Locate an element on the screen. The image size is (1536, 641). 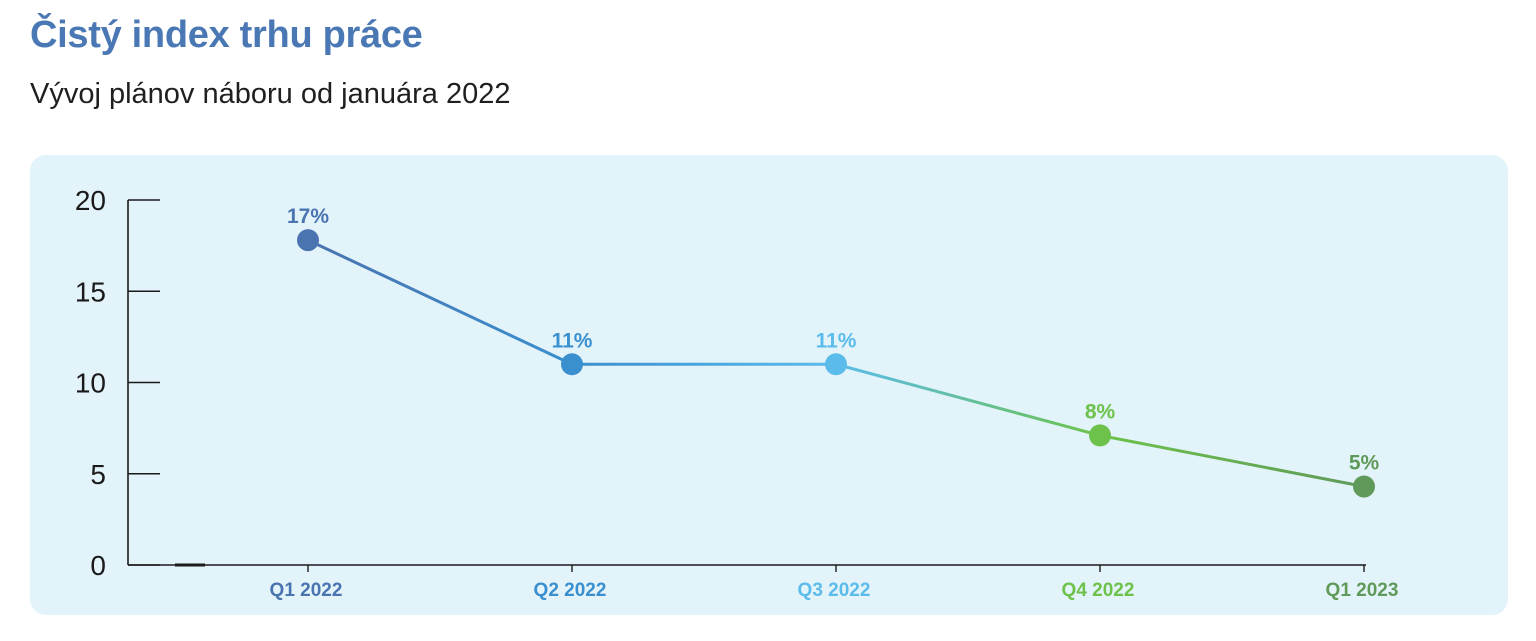
x-tick-label: Q1 2023 is located at coordinates (1362, 590).